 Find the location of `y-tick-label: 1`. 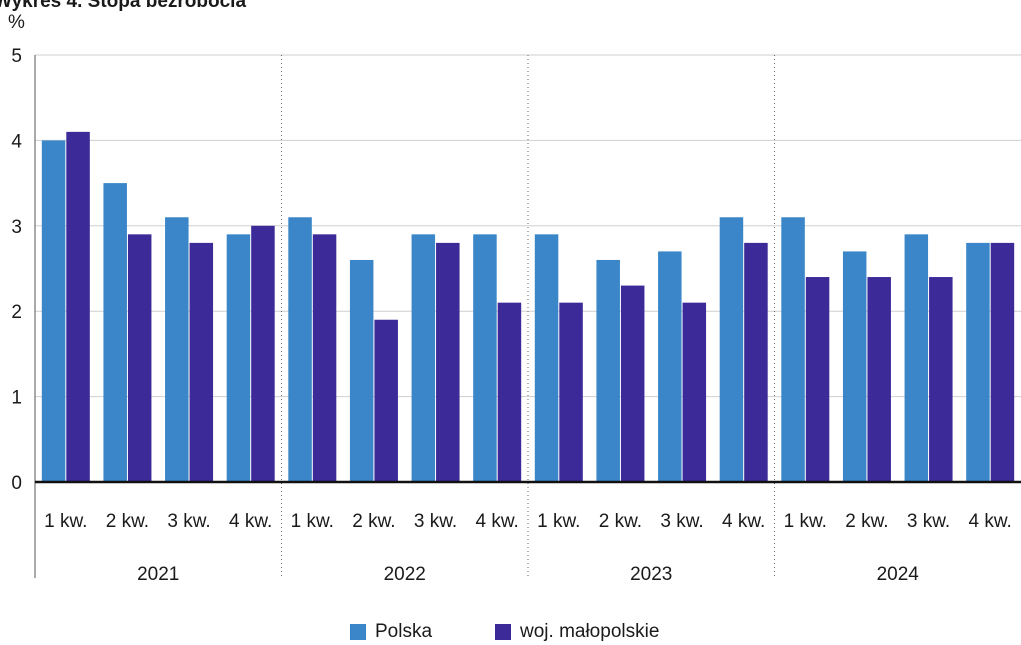

y-tick-label: 1 is located at coordinates (16, 398).